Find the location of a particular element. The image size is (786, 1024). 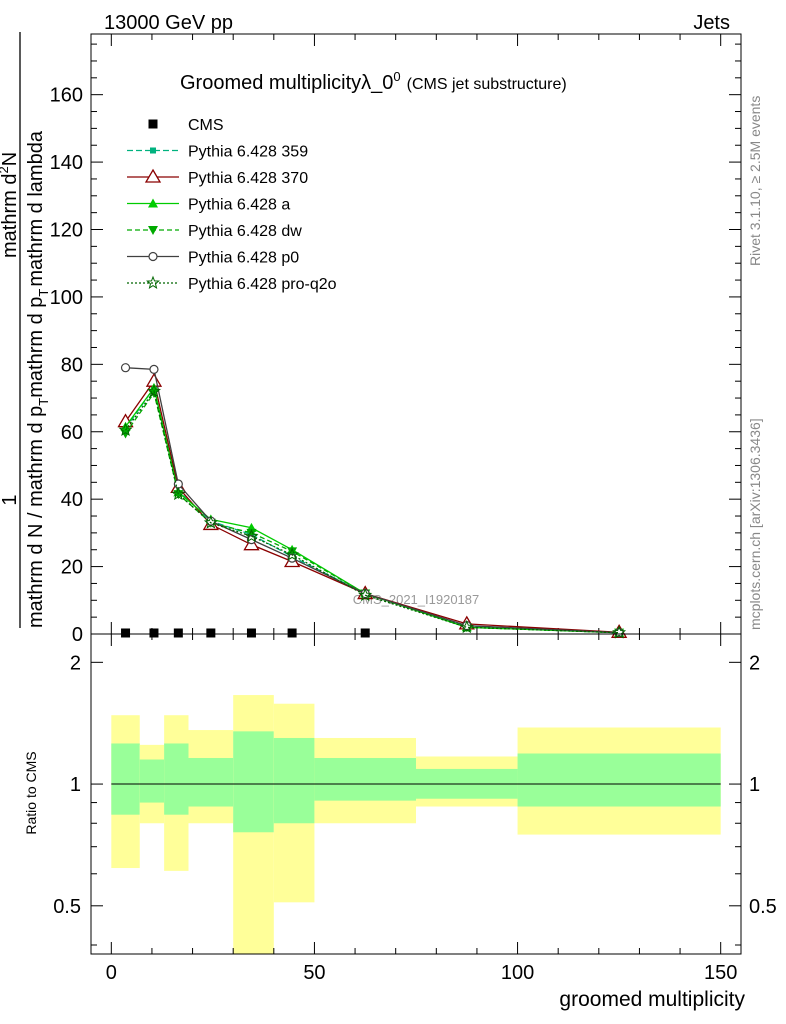

y-tick-label: 60 is located at coordinates (72, 433).